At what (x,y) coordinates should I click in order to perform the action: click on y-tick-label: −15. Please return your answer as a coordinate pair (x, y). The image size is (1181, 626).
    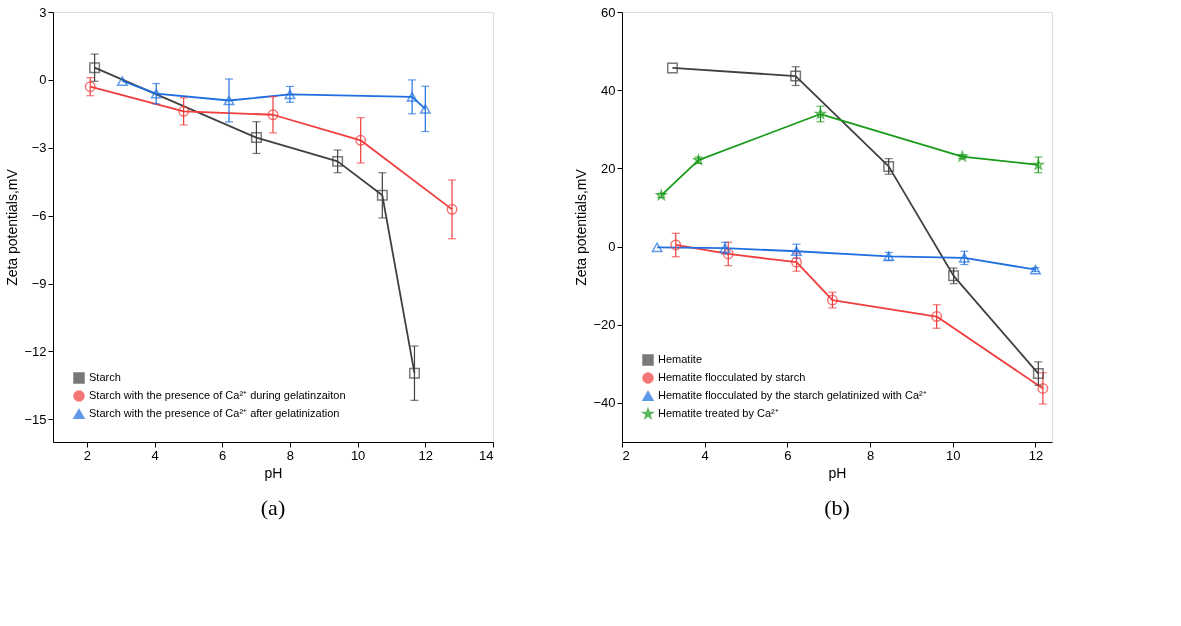
    Looking at the image, I should click on (35, 419).